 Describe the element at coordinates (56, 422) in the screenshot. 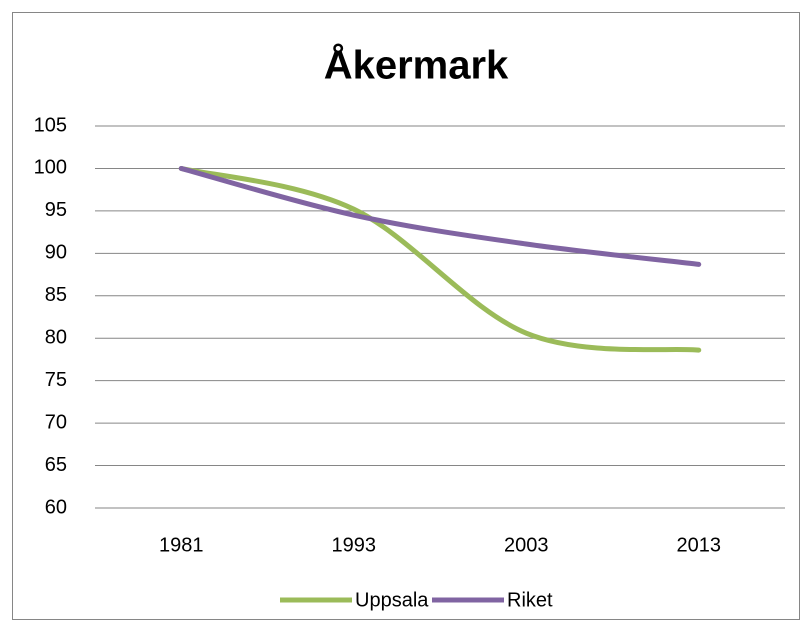

I see `y-tick-label: 70` at that location.